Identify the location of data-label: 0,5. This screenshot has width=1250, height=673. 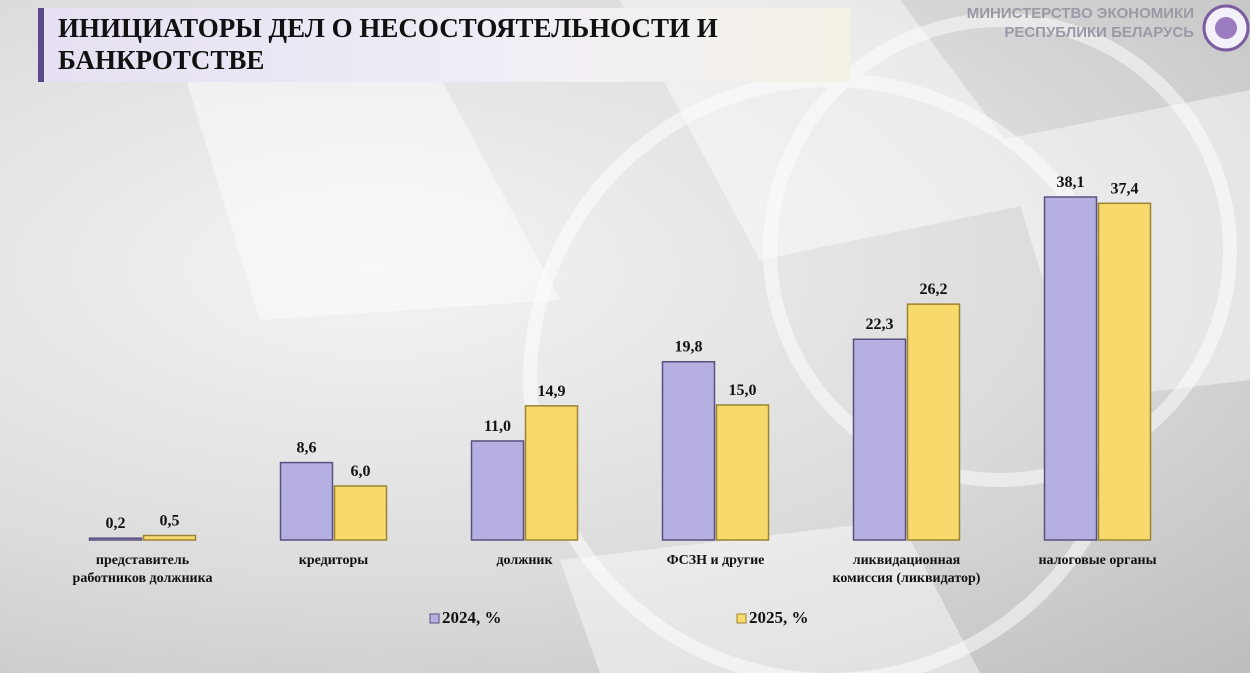
(170, 520).